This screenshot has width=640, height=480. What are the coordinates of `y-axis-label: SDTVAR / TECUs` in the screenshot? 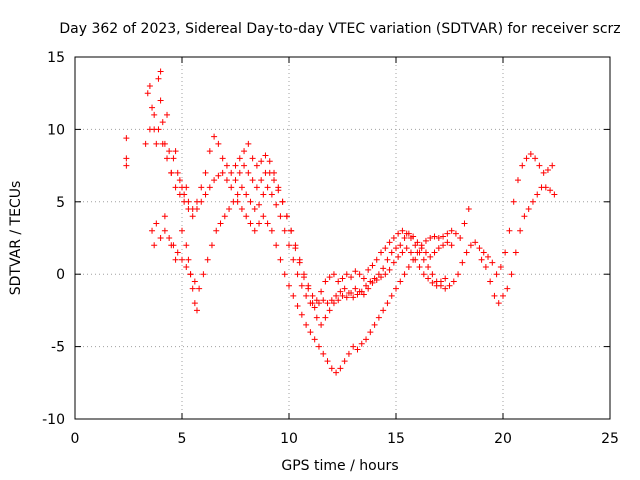 It's located at (16, 238).